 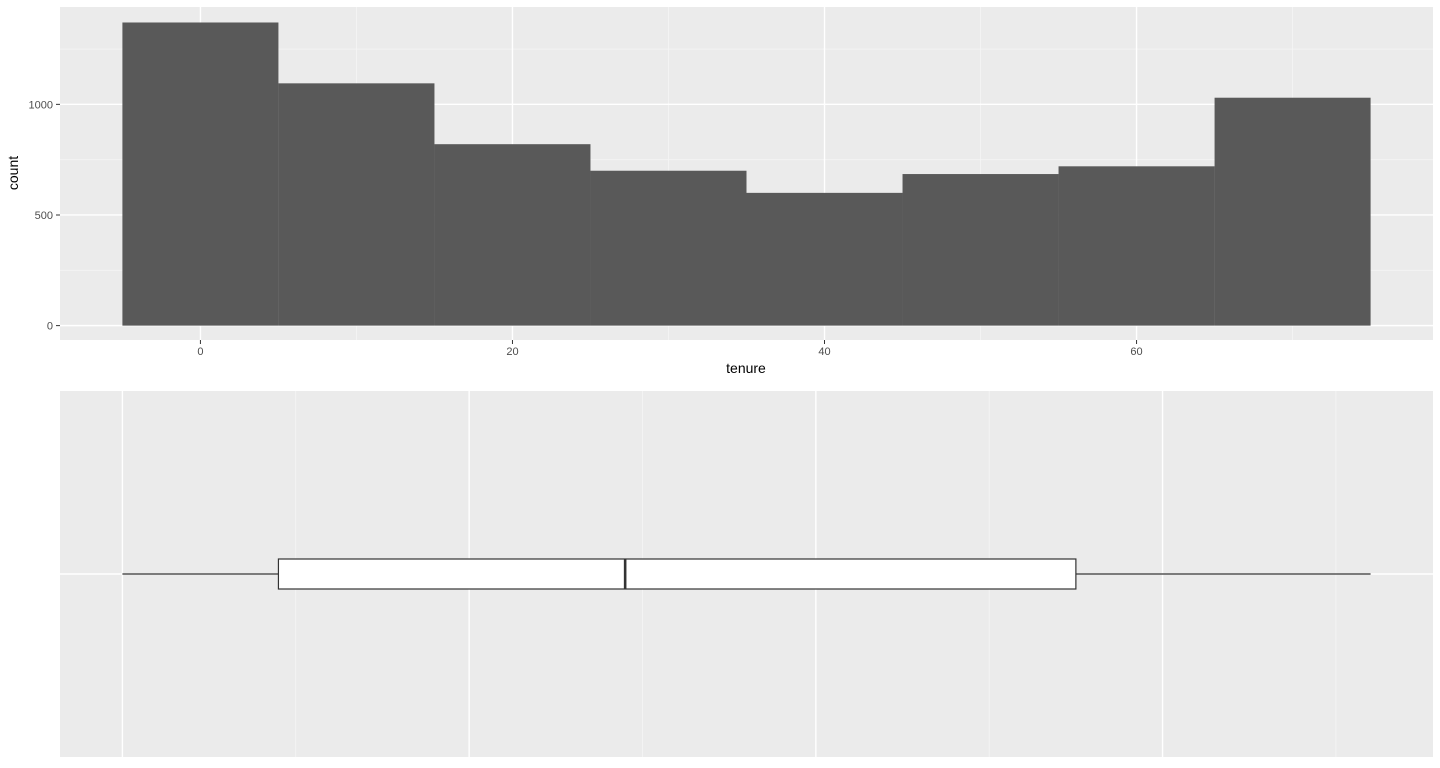 I want to click on iqr-box, so click(x=676, y=574).